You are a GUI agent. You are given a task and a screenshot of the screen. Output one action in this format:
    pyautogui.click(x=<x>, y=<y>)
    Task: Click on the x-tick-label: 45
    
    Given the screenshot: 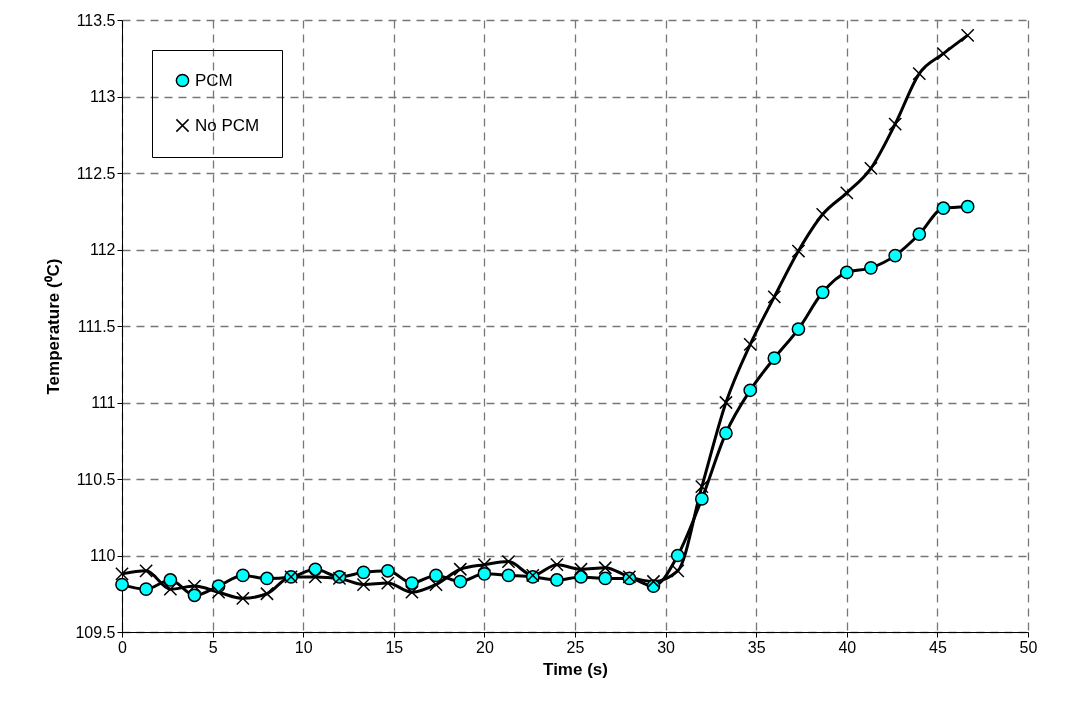 What is the action you would take?
    pyautogui.click(x=938, y=647)
    